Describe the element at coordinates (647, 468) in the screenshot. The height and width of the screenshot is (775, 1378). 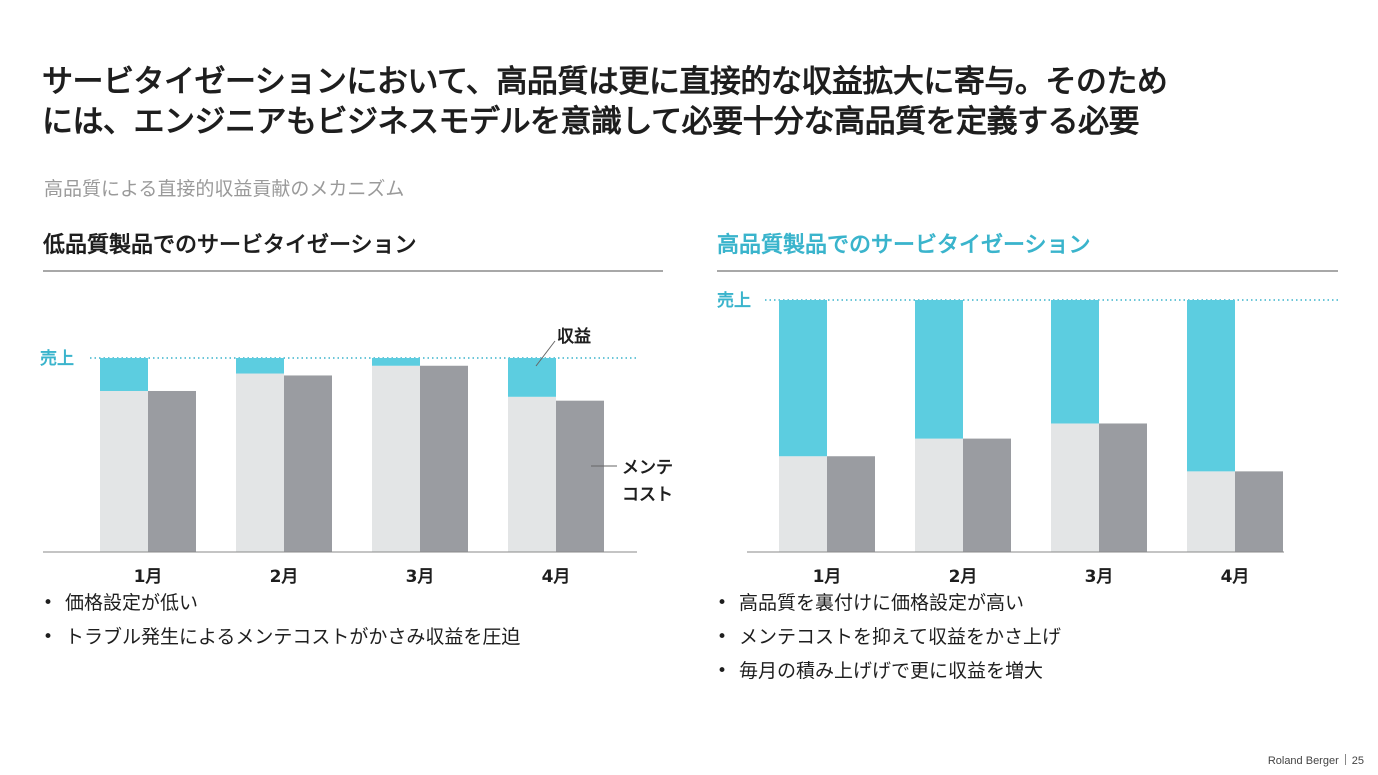
I see `cost-annotation-label-line1: メンテ` at that location.